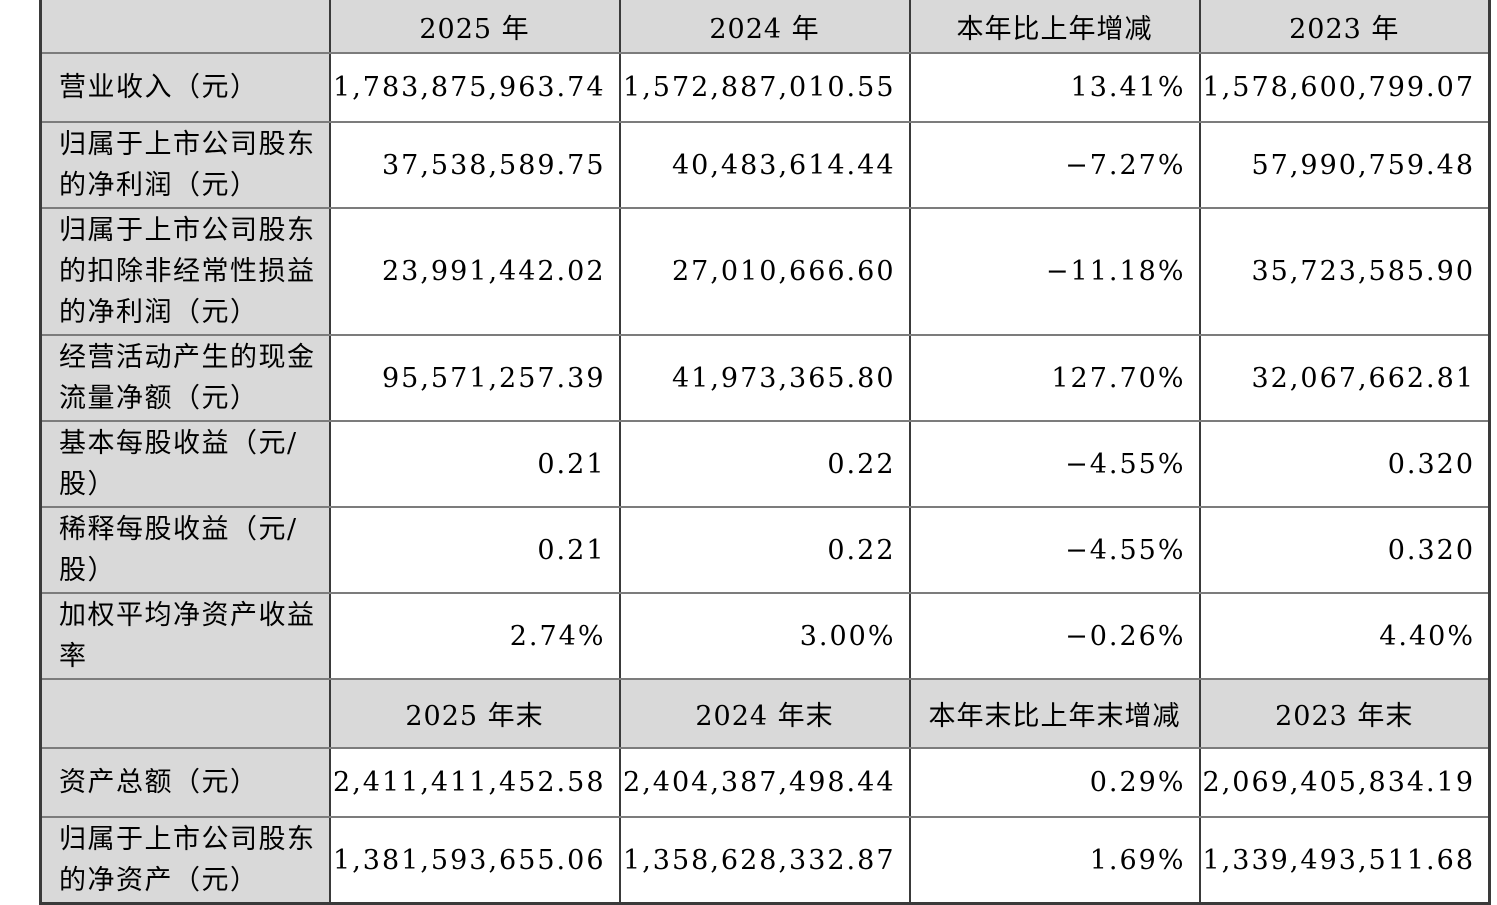 Image resolution: width=1497 pixels, height=905 pixels. I want to click on row-label: 归属于上市公司股东 的净资产（元）, so click(185, 860).